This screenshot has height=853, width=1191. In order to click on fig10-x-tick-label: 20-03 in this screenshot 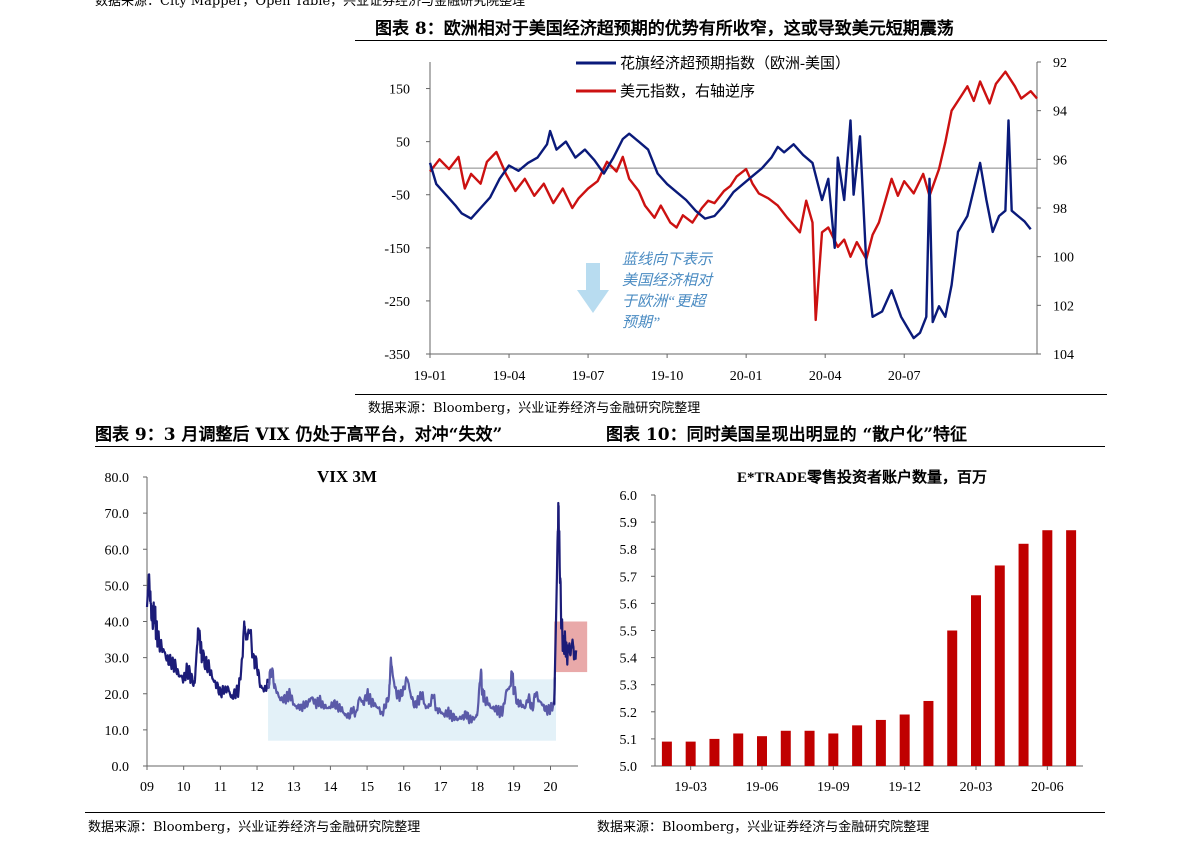, I will do `click(976, 787)`.